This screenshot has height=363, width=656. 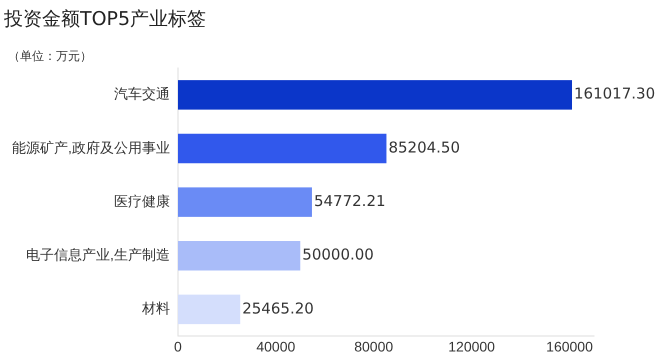 What do you see at coordinates (278, 308) in the screenshot?
I see `data-label: 25465.20` at bounding box center [278, 308].